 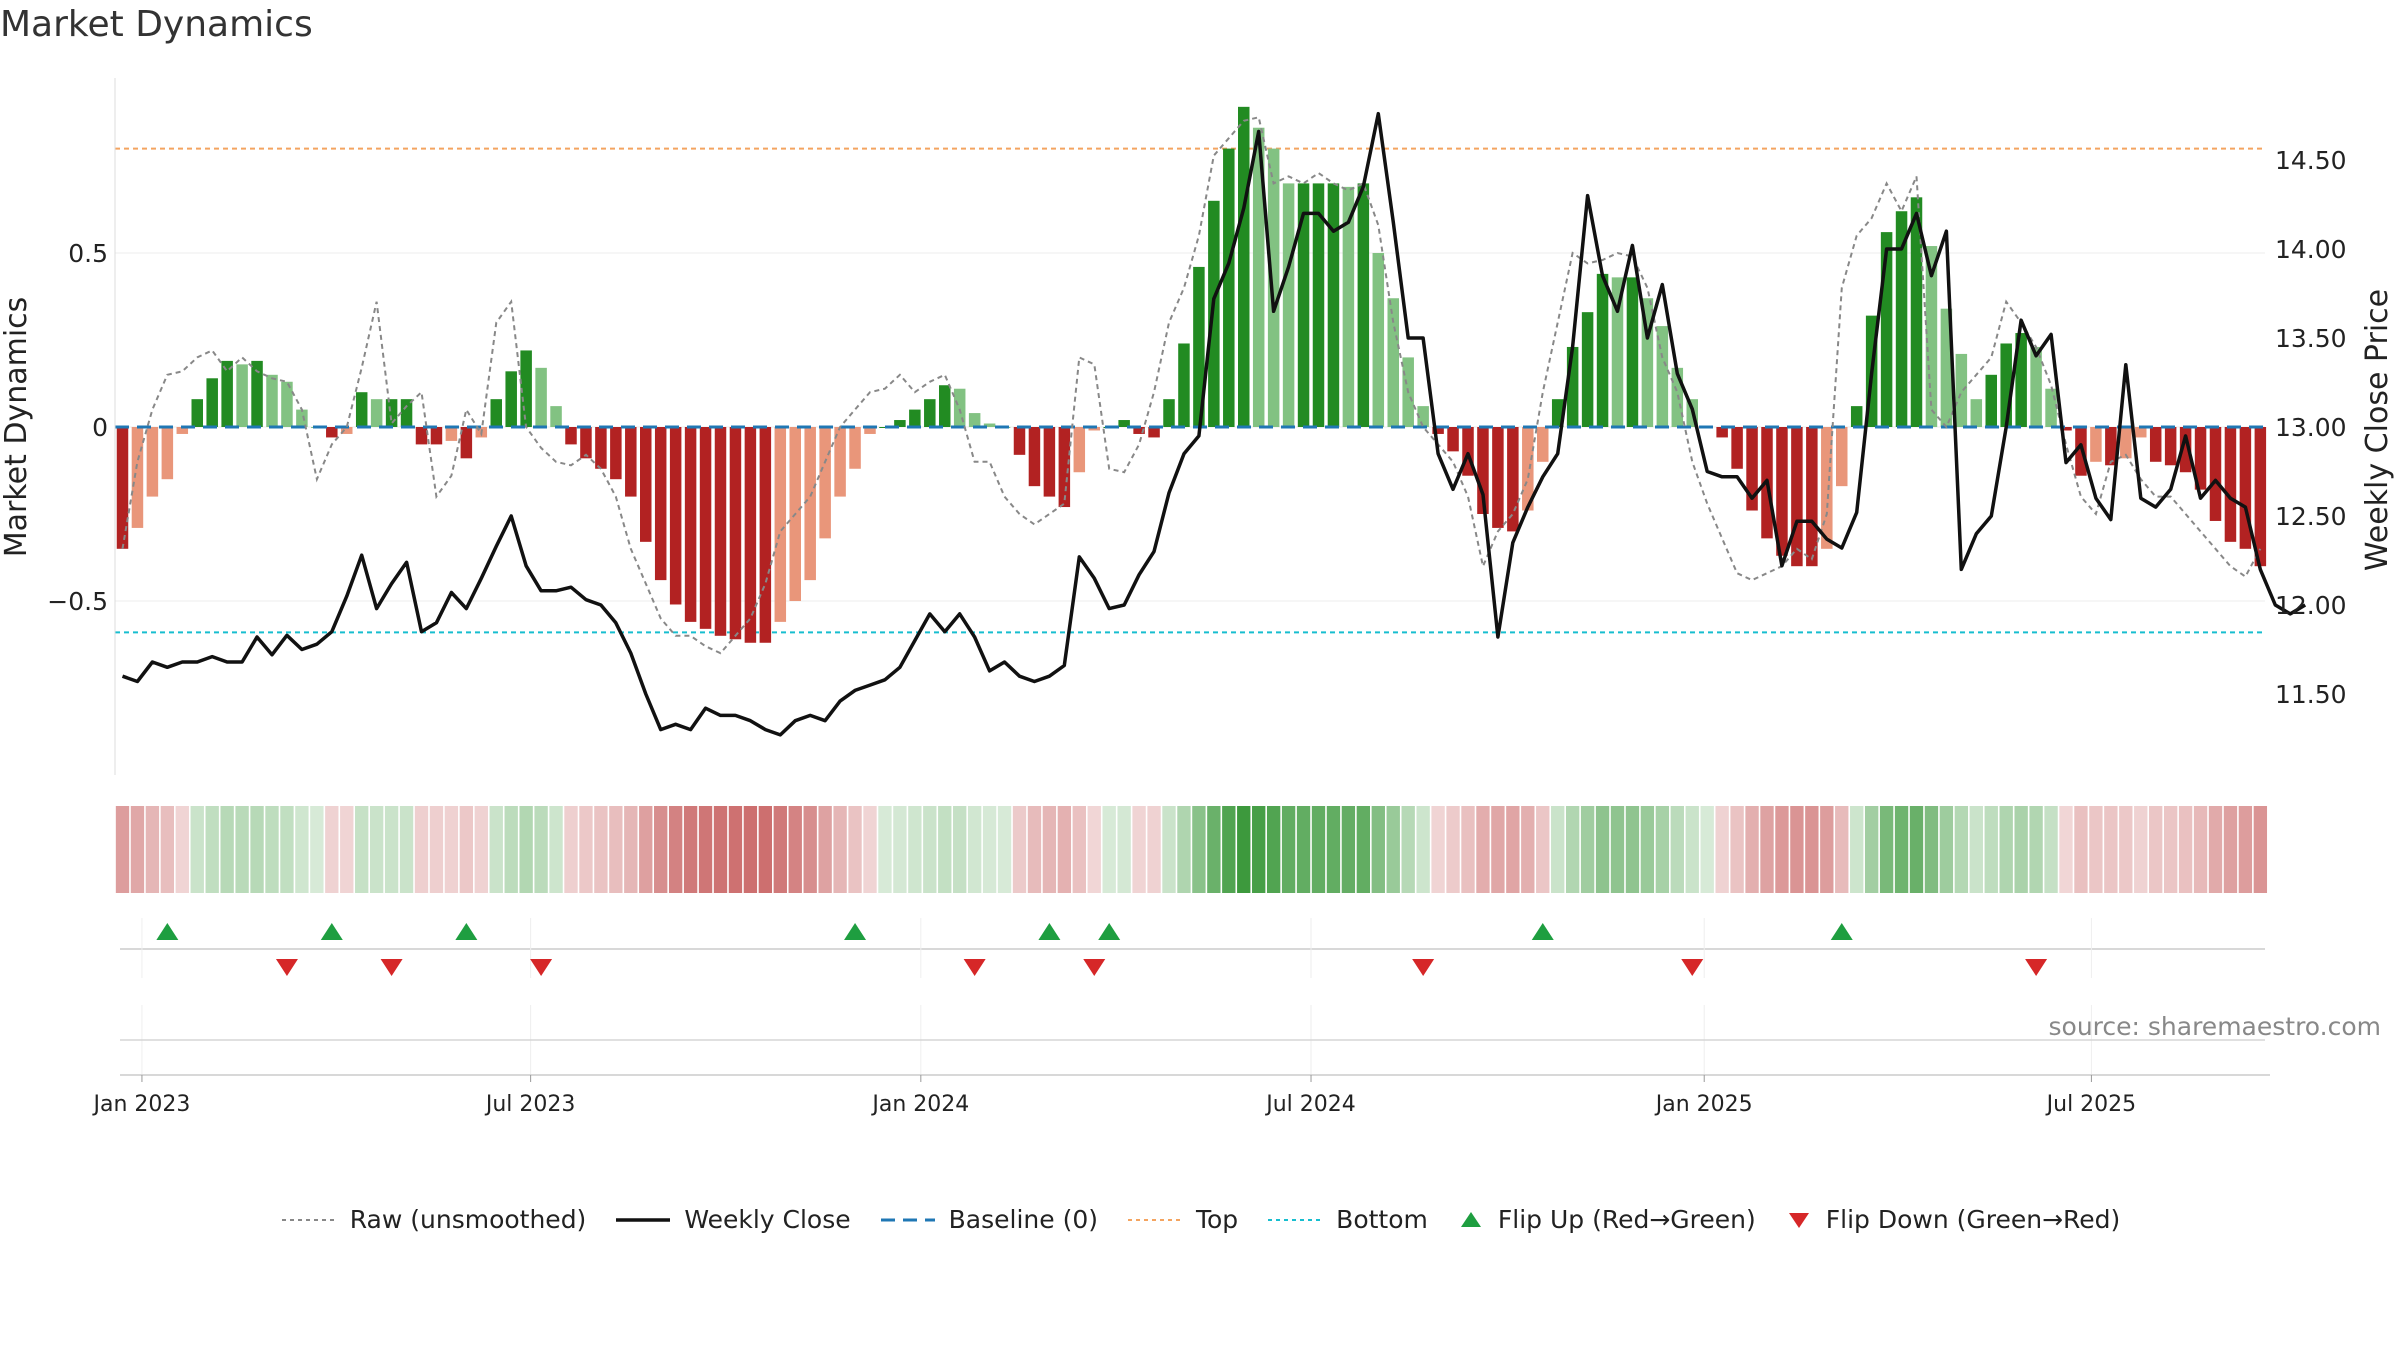 I want to click on legend-item-top: Top, so click(x=1182, y=1219).